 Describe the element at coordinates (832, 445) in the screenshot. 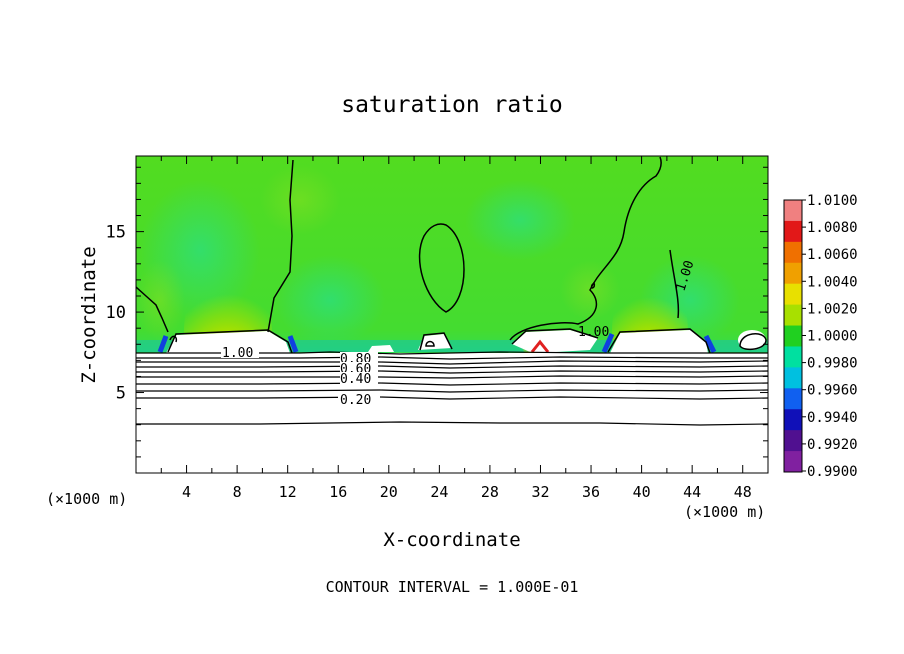

I see `colorbar-label: 0.9920` at that location.